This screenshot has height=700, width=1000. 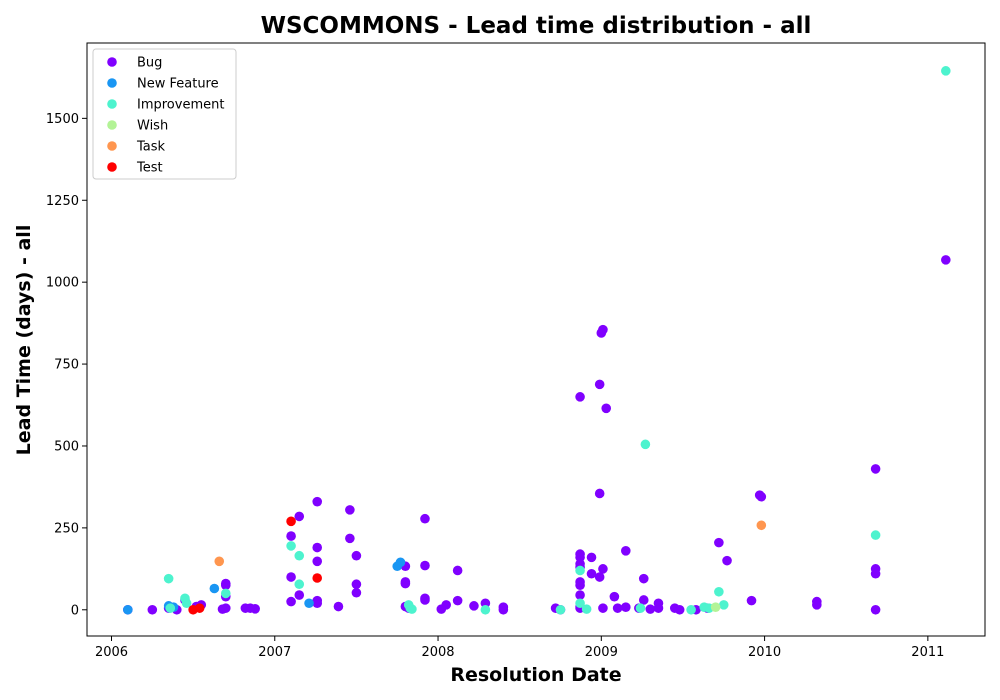 I want to click on legend-label-task: Task, so click(x=151, y=147).